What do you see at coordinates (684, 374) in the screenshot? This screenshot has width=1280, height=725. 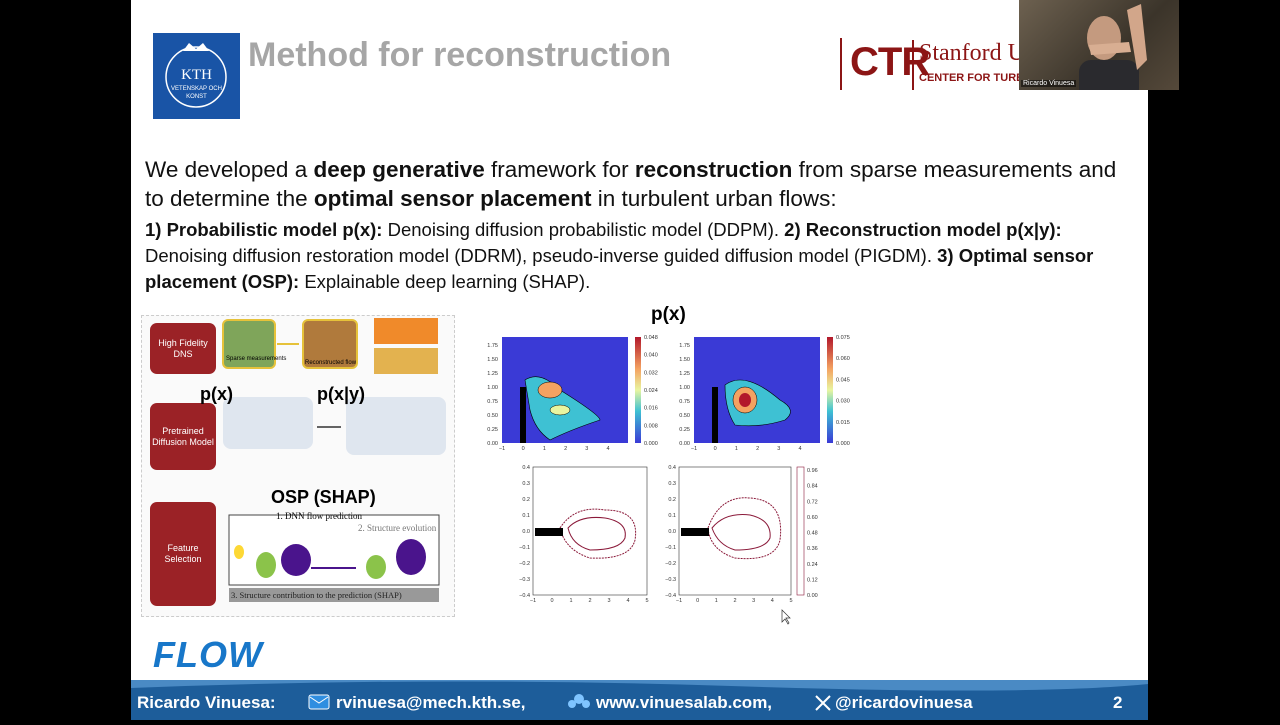 I see `tick-label: 1.25` at bounding box center [684, 374].